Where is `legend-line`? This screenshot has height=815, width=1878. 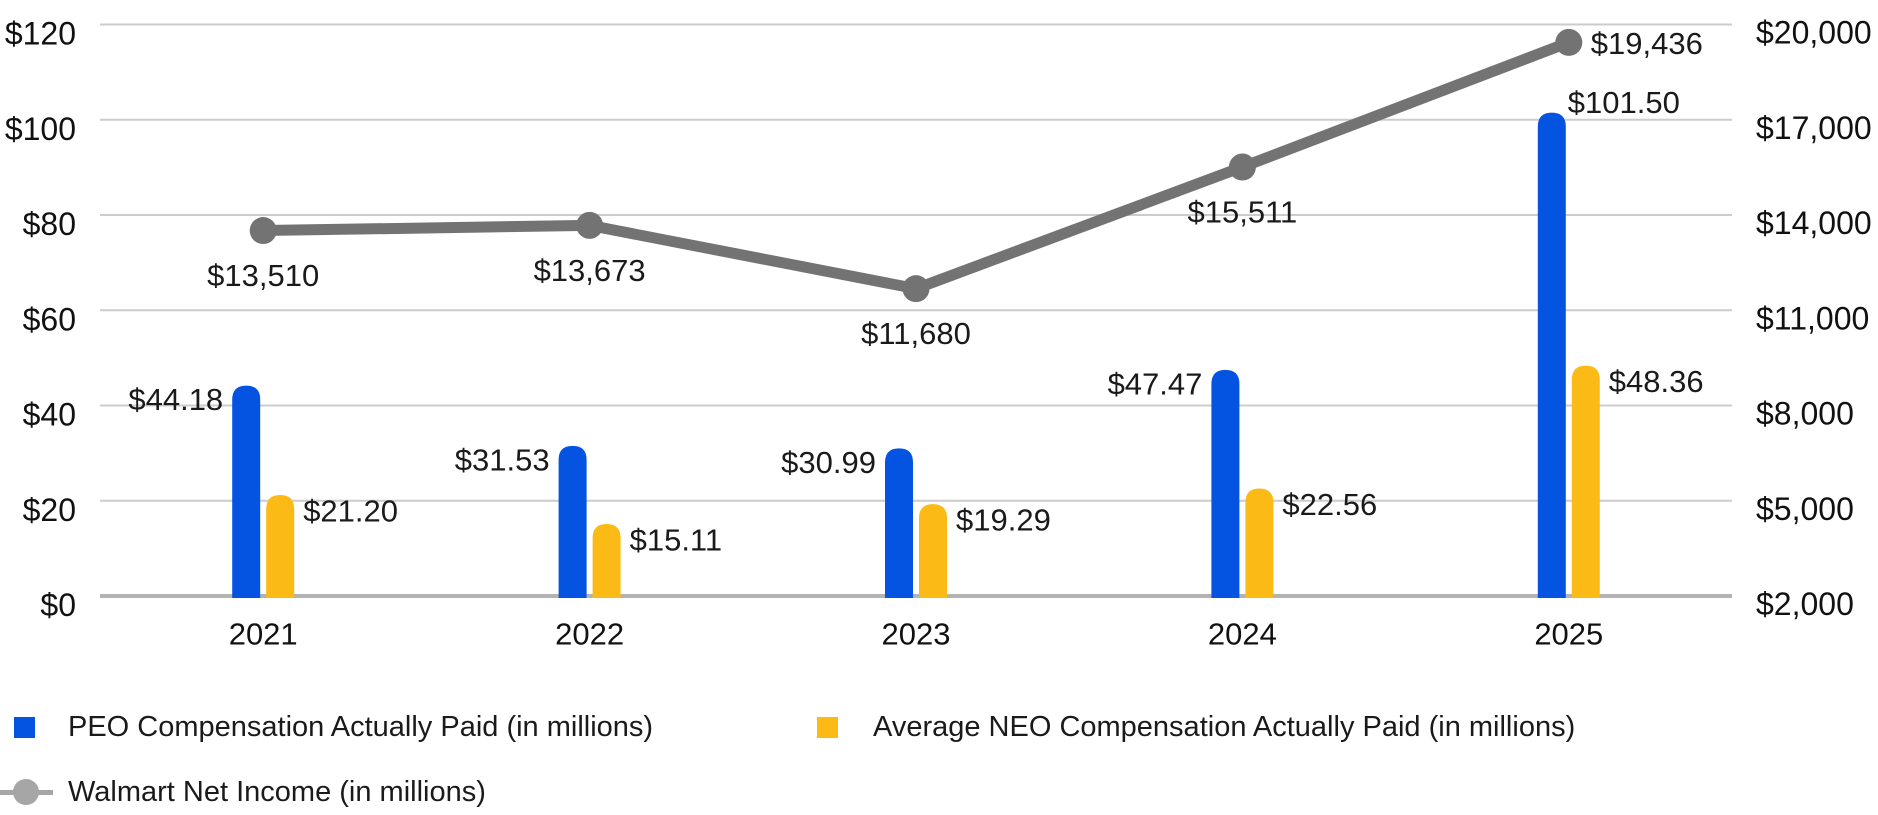
legend-line is located at coordinates (26, 792).